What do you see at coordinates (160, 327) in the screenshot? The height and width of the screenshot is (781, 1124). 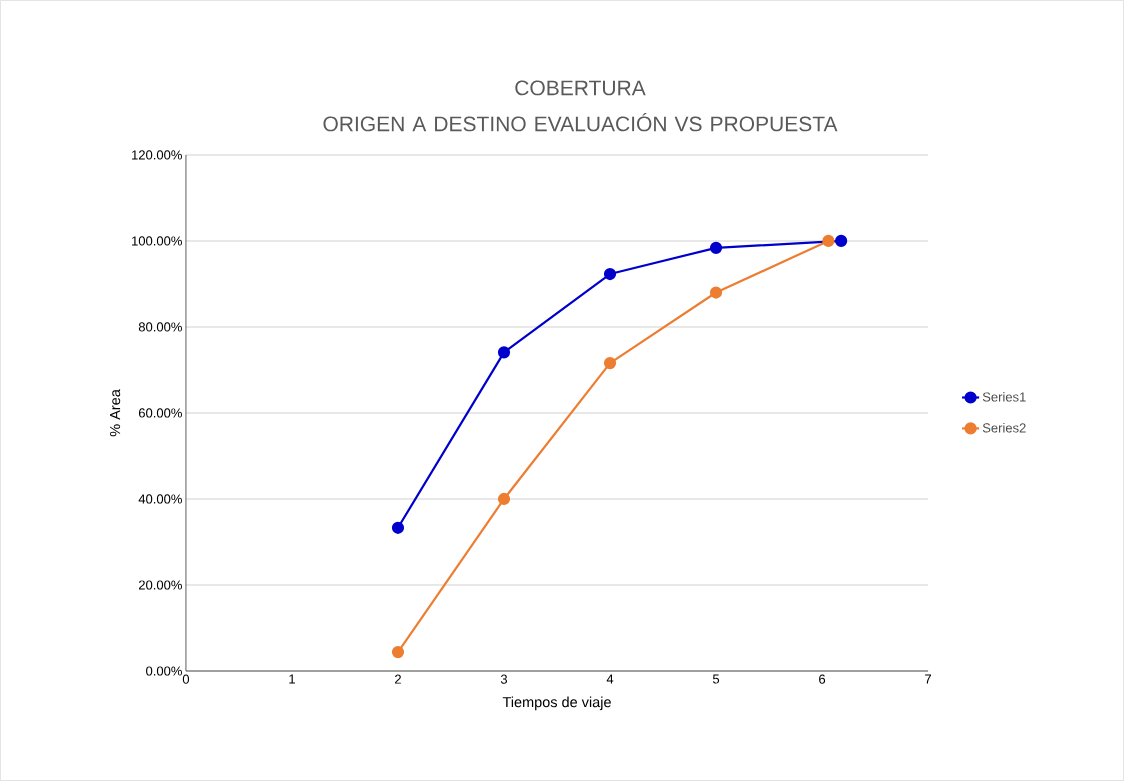 I see `y-tick-label: 80.00%` at bounding box center [160, 327].